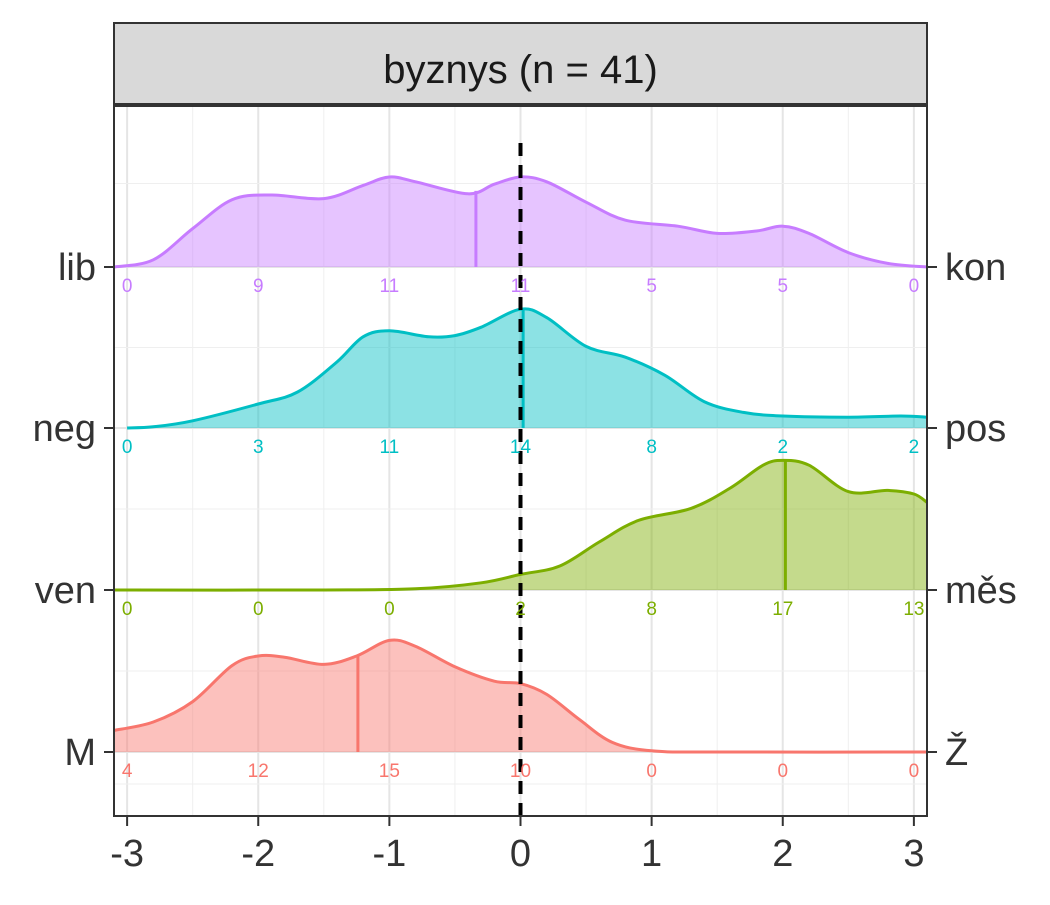 The width and height of the screenshot is (1050, 905). Describe the element at coordinates (956, 752) in the screenshot. I see `right-category-label: Ž` at that location.